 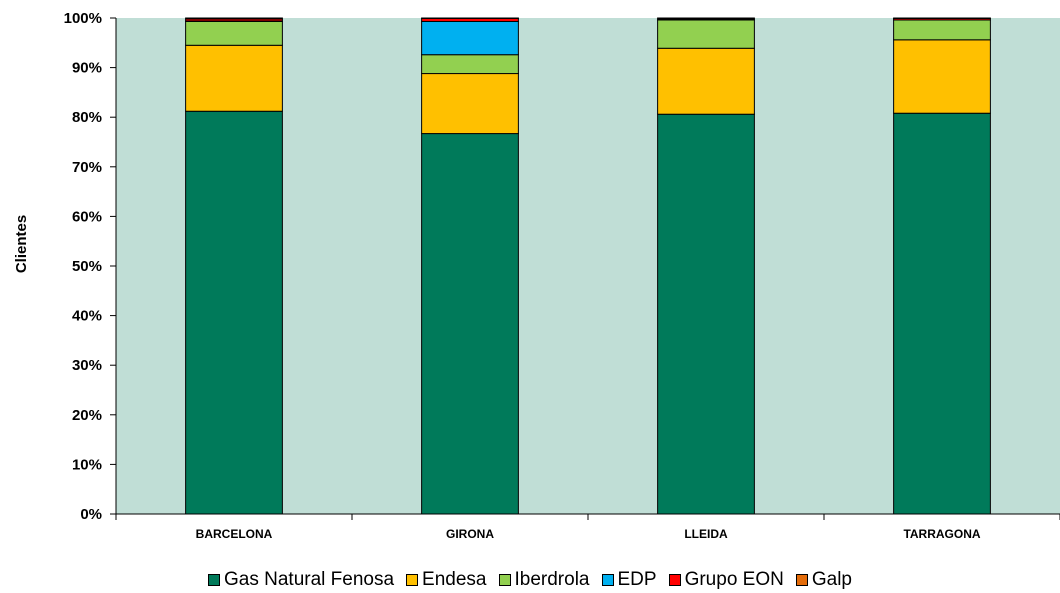 What do you see at coordinates (87, 365) in the screenshot?
I see `y-tick-label: 30%` at bounding box center [87, 365].